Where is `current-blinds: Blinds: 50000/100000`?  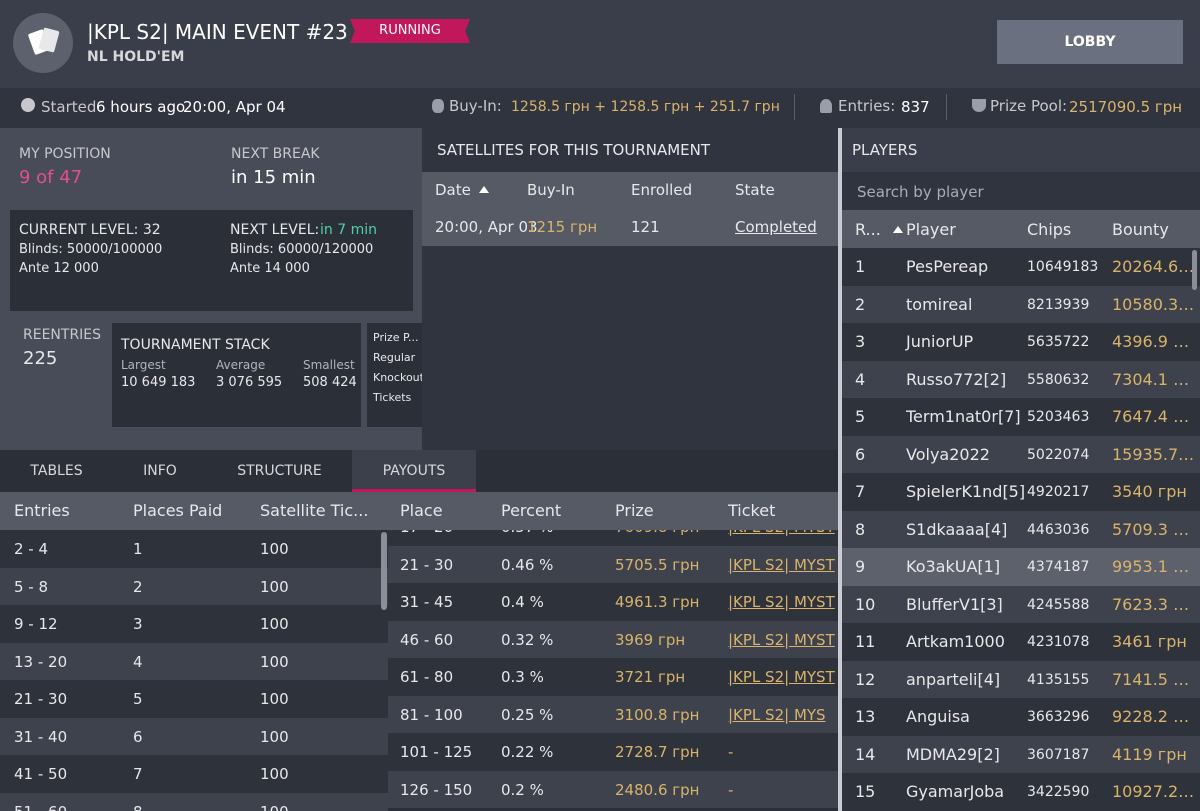 current-blinds: Blinds: 50000/100000 is located at coordinates (91, 249).